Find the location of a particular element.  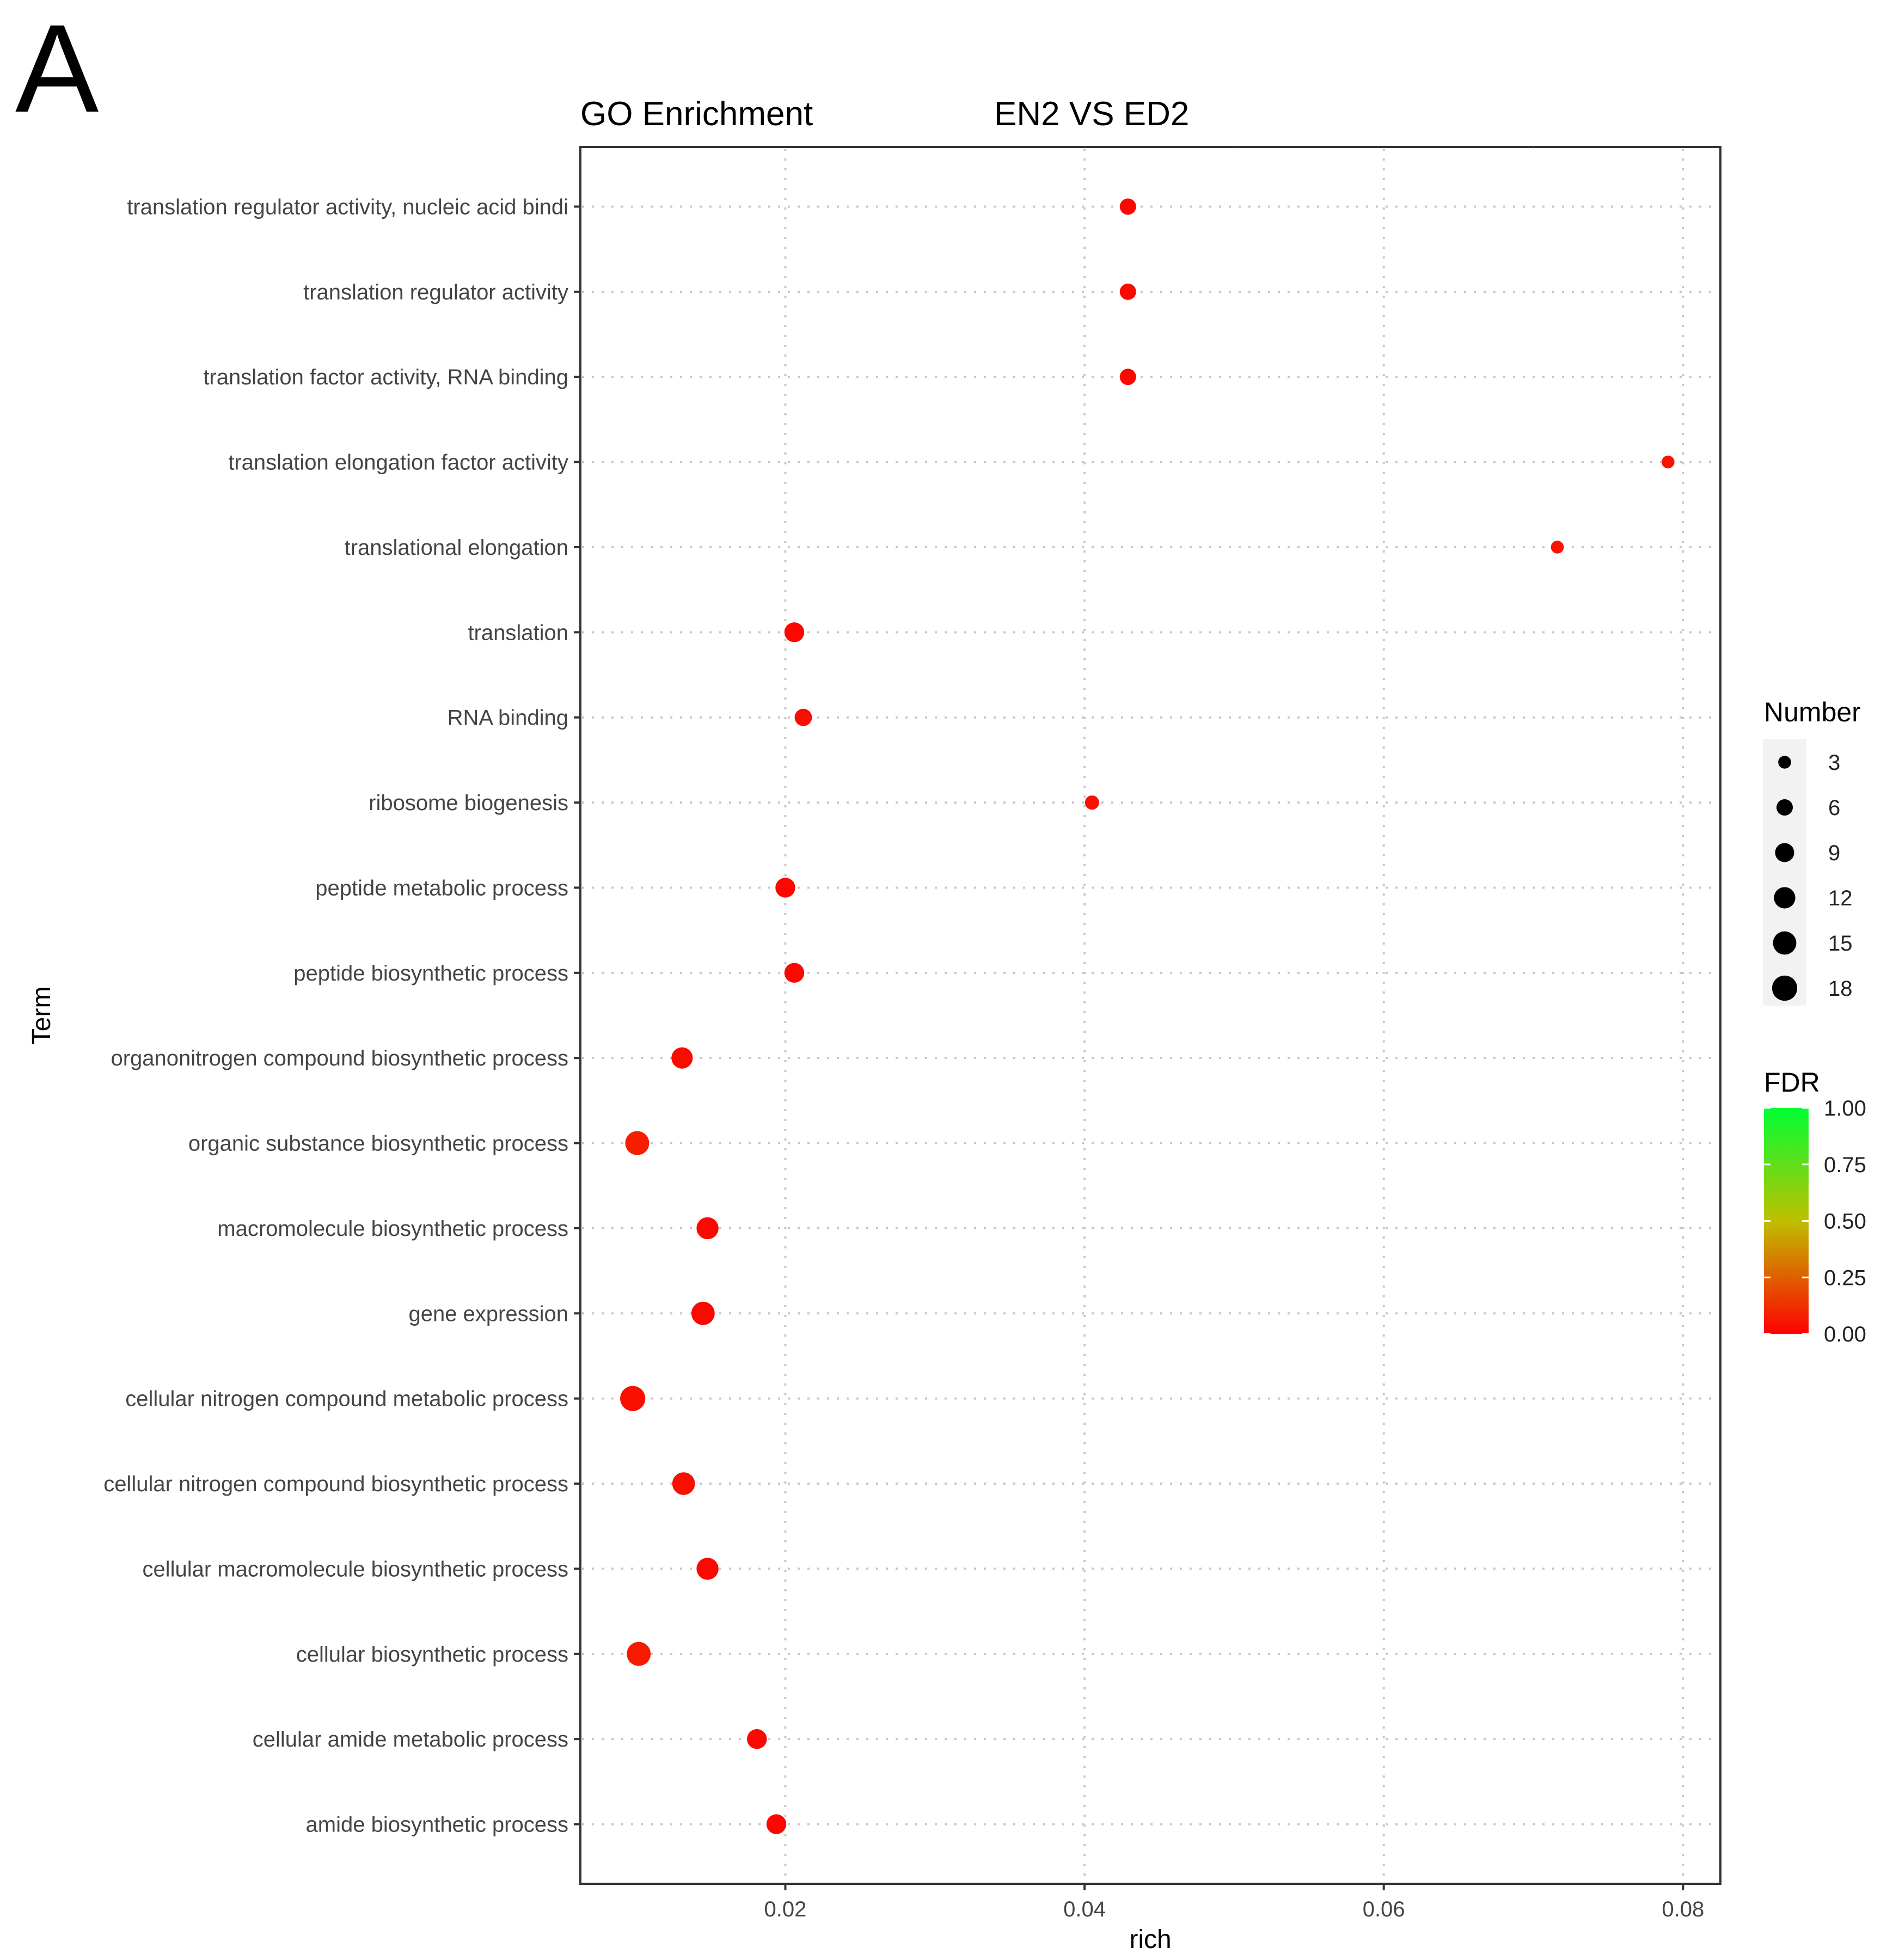

y-axis-title: Term is located at coordinates (41, 1016).